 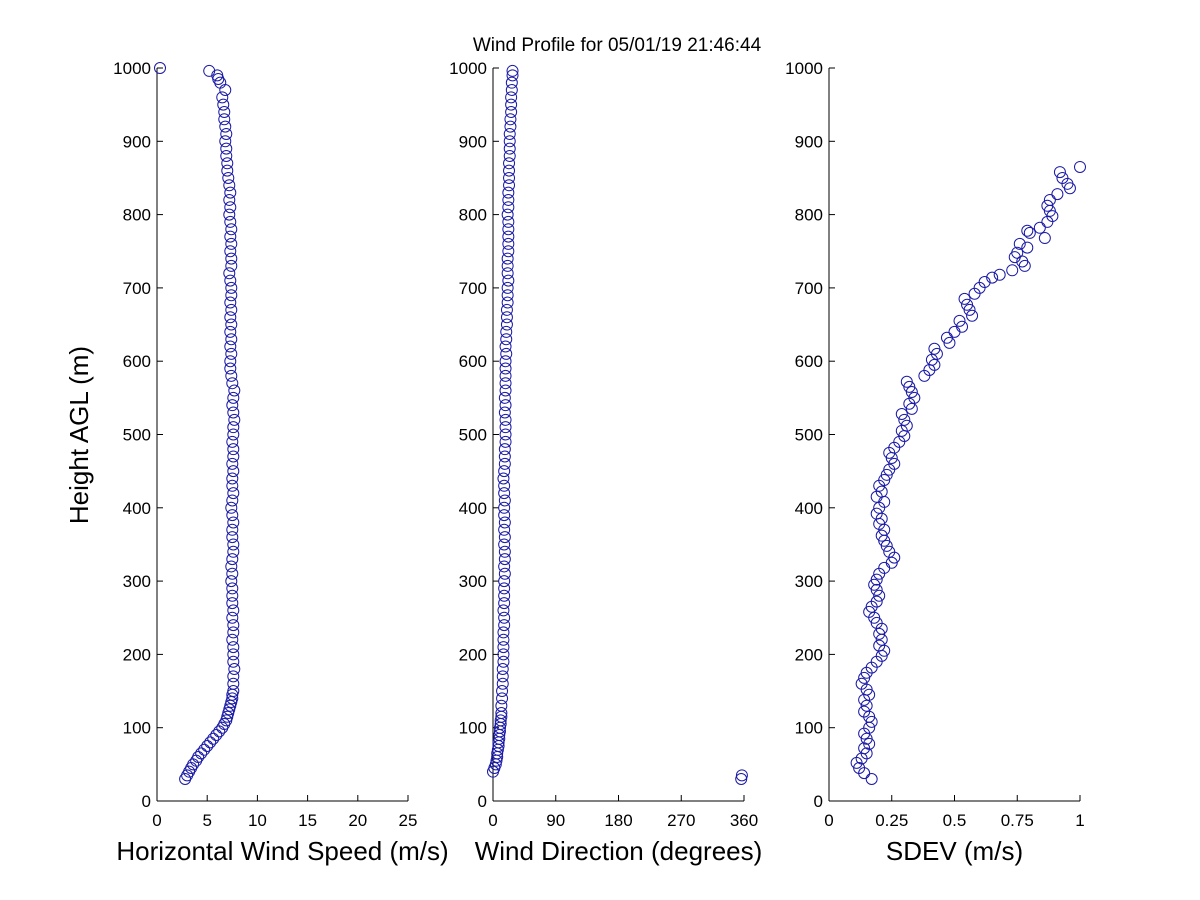 I want to click on x-tick-label: 0, so click(x=492, y=820).